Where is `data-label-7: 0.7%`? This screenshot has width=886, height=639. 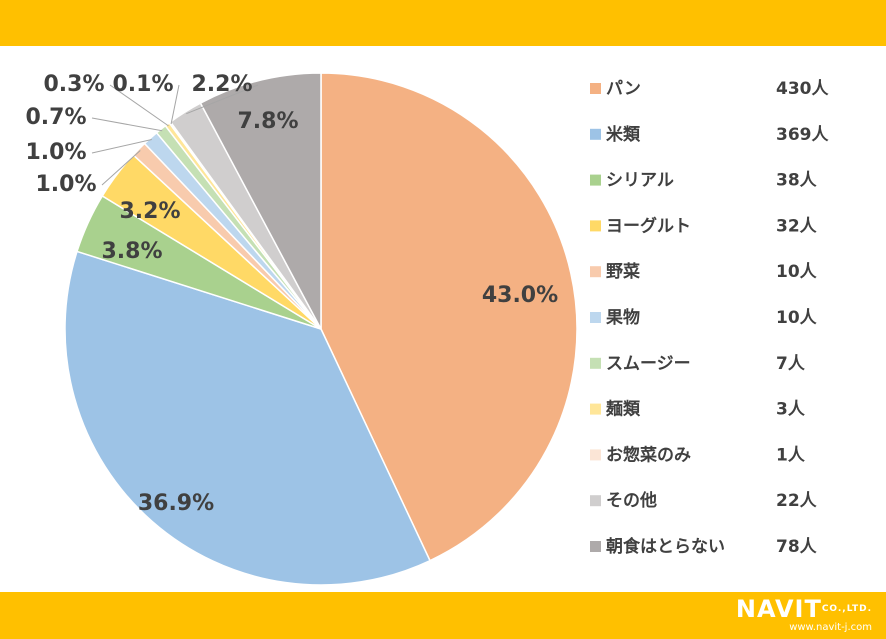 data-label-7: 0.7% is located at coordinates (55, 117).